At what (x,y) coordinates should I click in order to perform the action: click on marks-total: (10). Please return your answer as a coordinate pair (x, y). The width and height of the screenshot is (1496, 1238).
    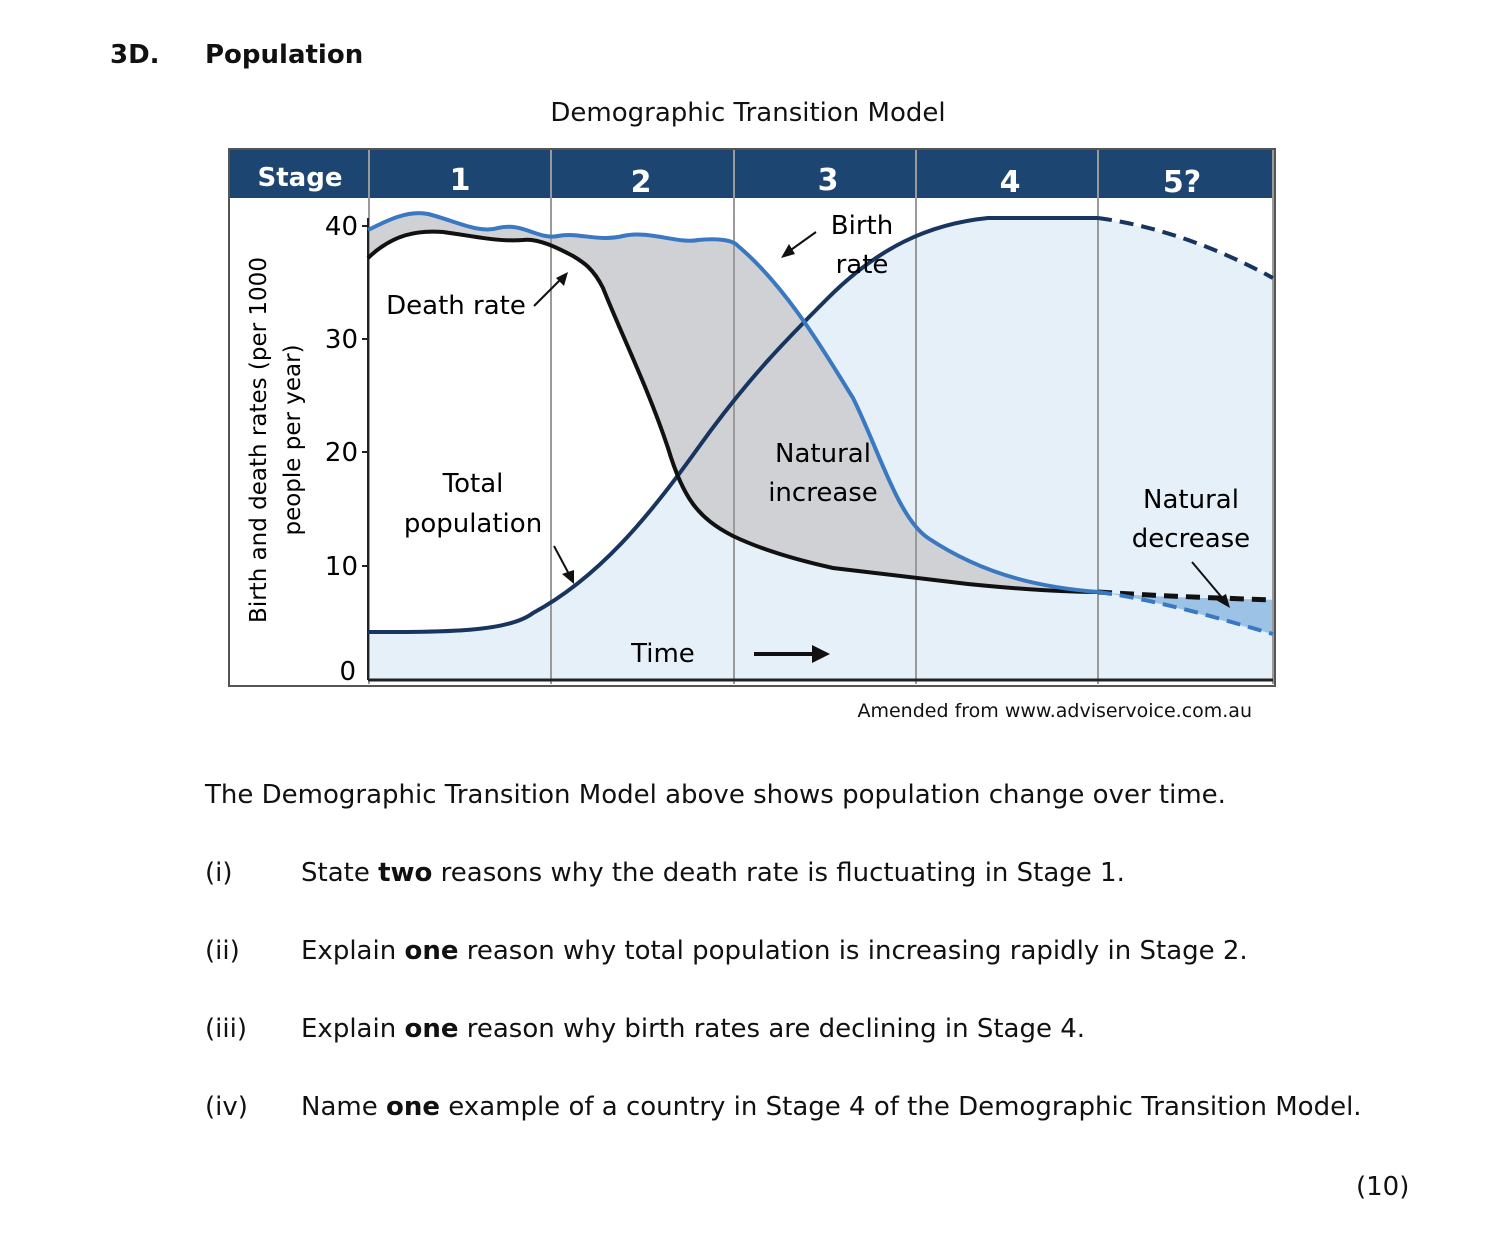
    Looking at the image, I should click on (1383, 1187).